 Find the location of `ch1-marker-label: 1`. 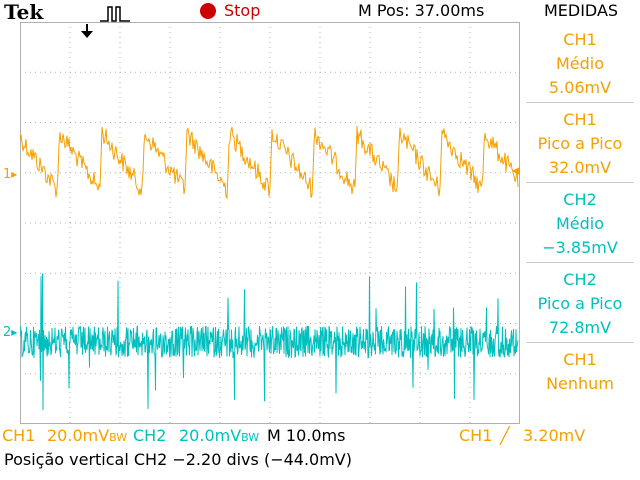

ch1-marker-label: 1 is located at coordinates (7, 174).